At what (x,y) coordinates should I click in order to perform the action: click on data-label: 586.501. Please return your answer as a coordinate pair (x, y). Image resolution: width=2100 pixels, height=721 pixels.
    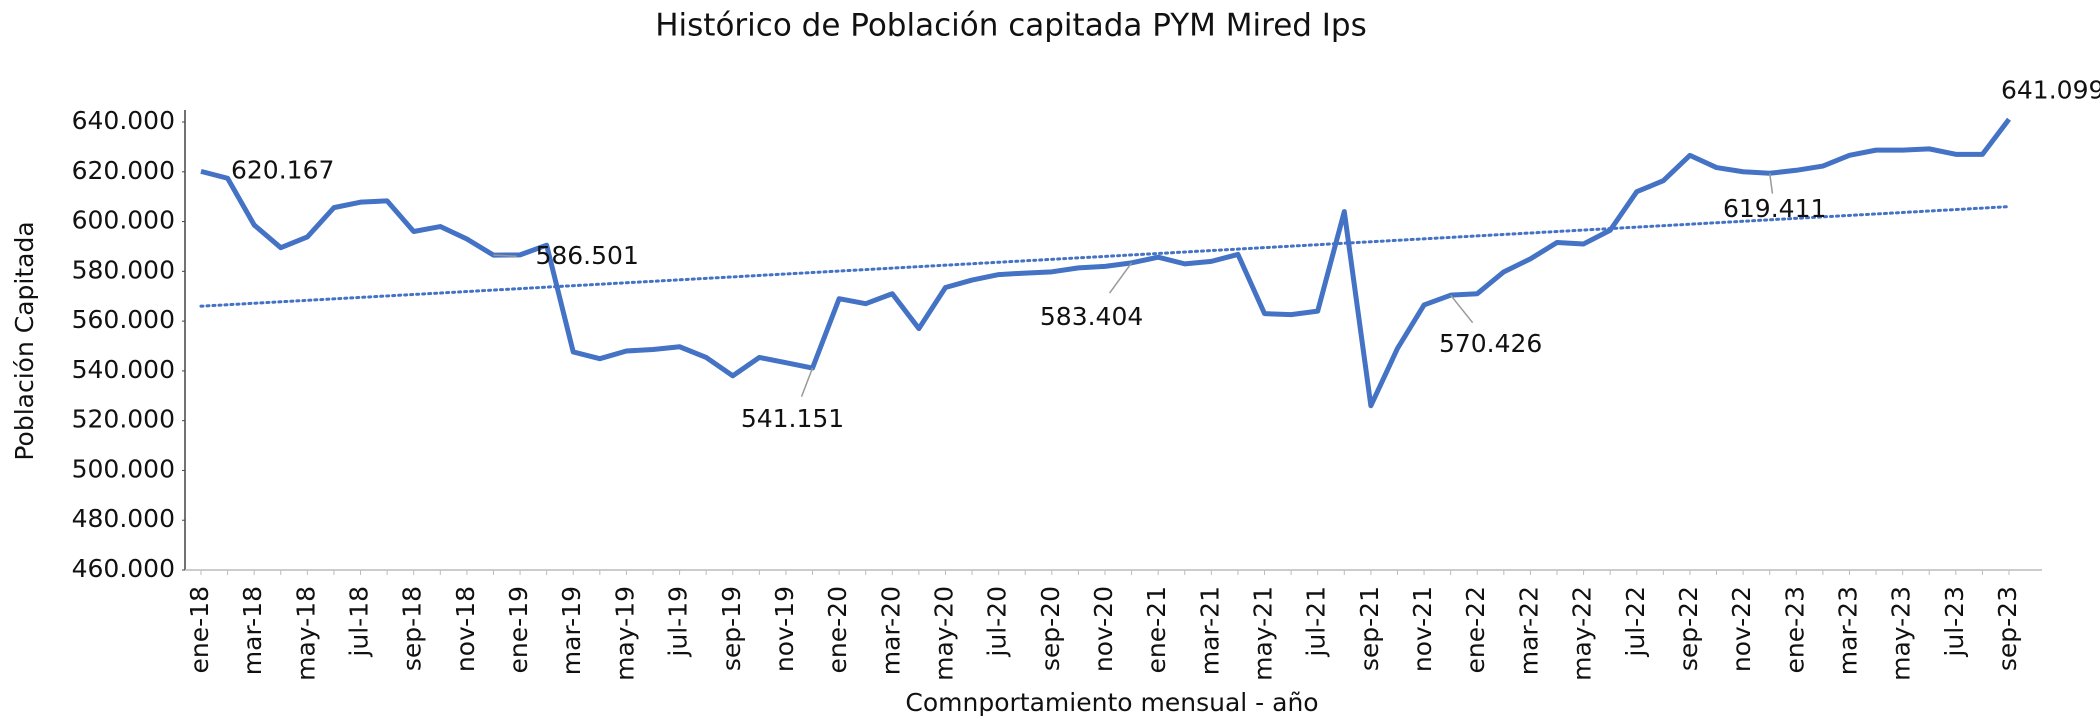
    Looking at the image, I should click on (586, 255).